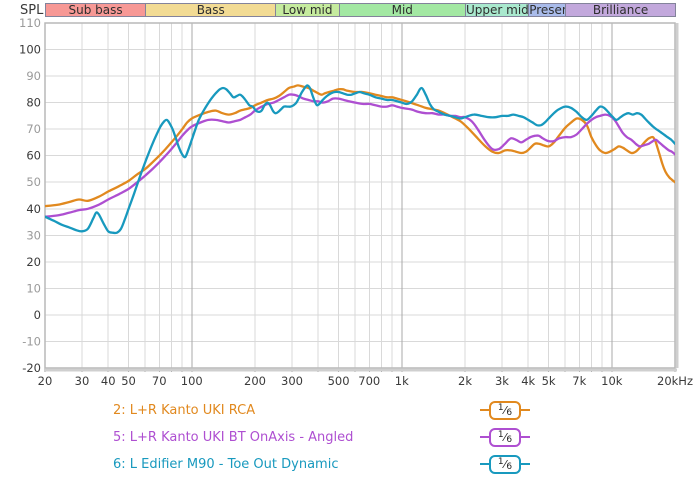 Image resolution: width=700 pixels, height=482 pixels. I want to click on band-label: Sub bass, so click(95, 10).